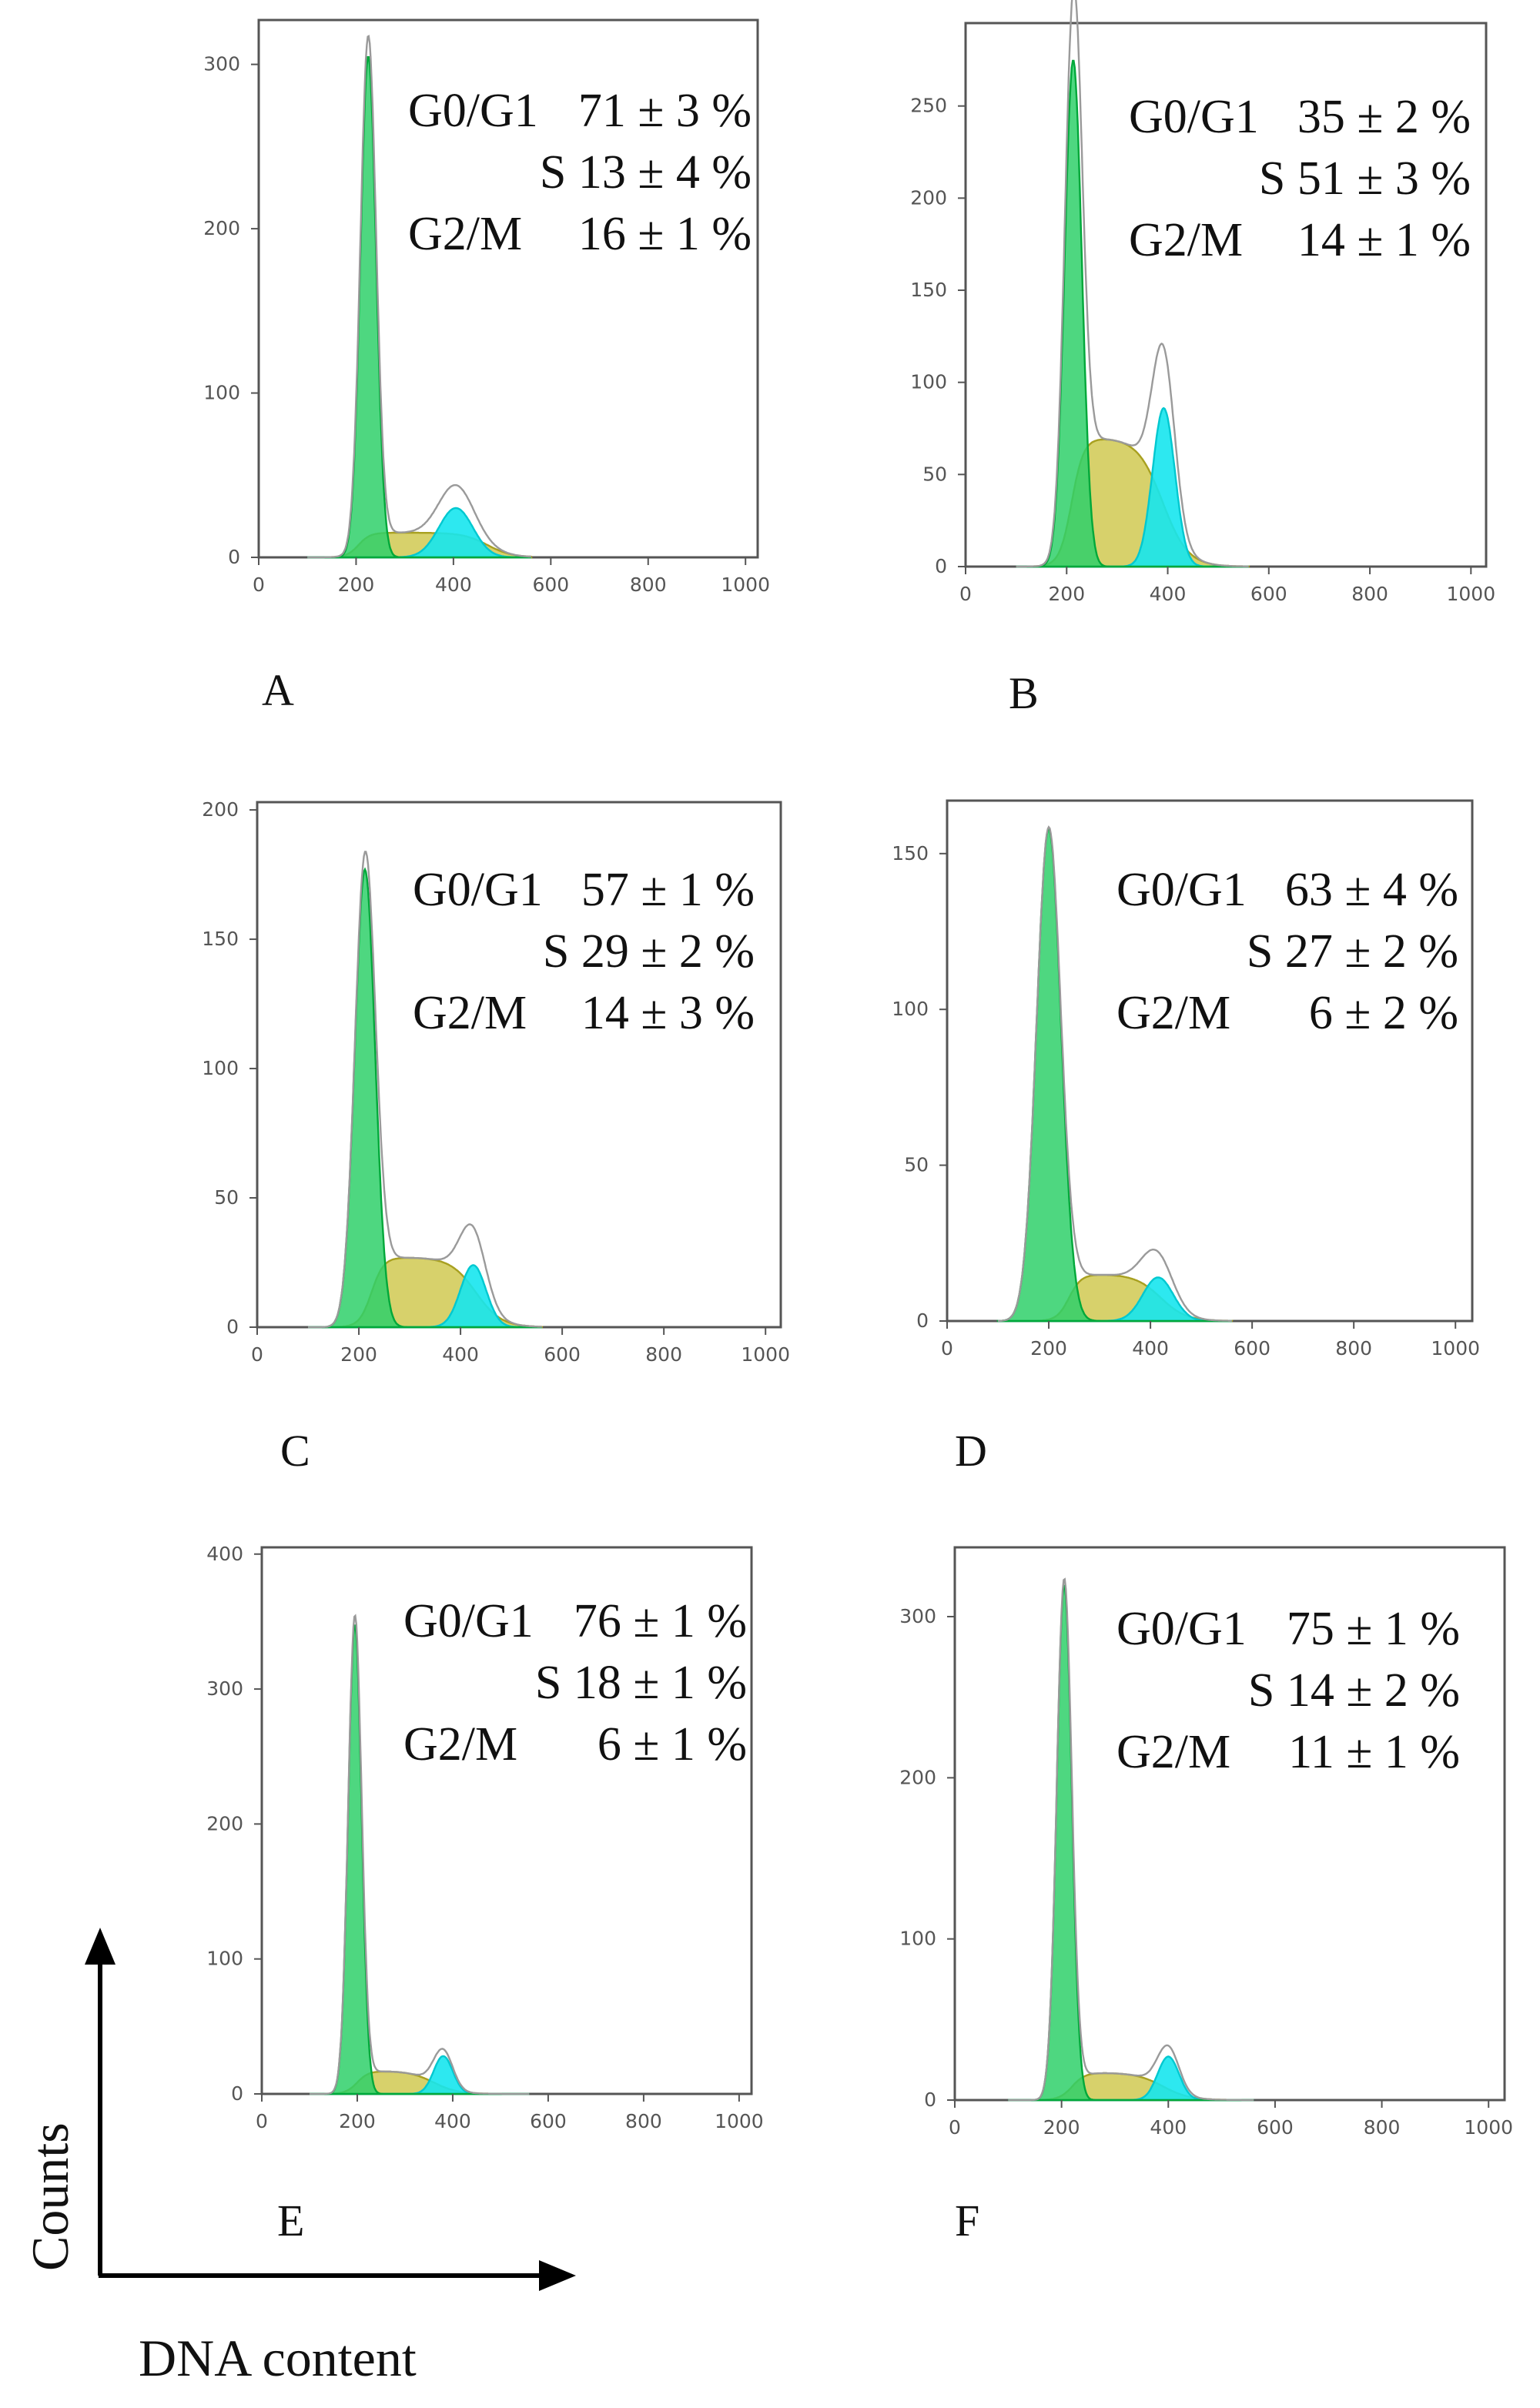  I want to click on panel-letter: D, so click(971, 1451).